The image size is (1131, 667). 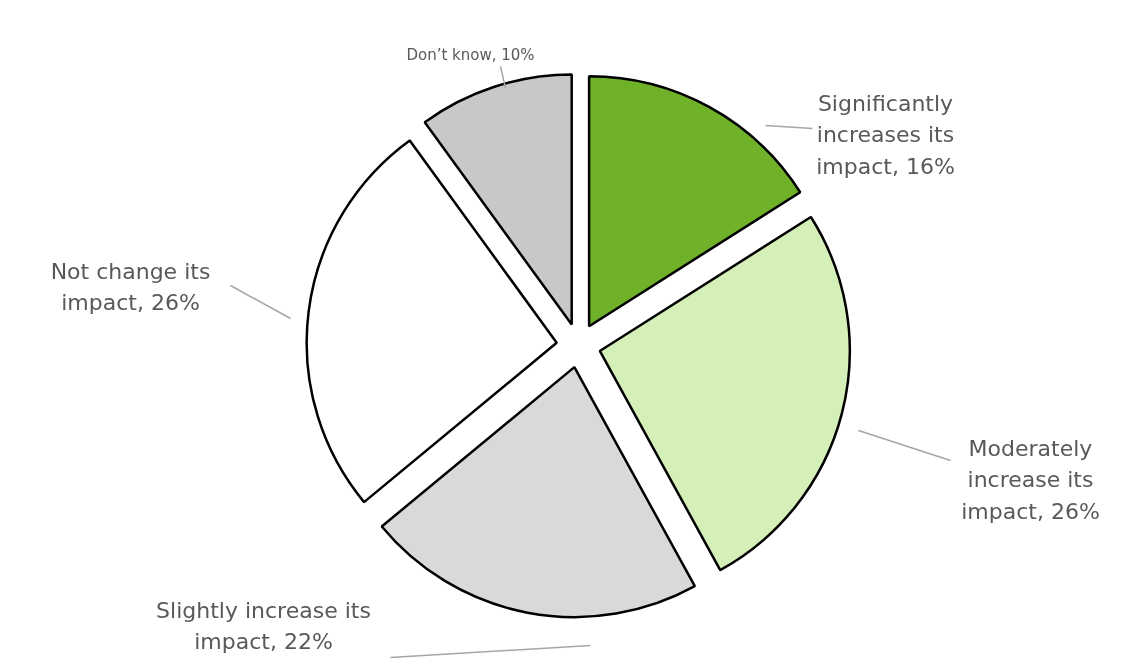 I want to click on slice-label: Slightly increase its impact, 22%, so click(x=263, y=626).